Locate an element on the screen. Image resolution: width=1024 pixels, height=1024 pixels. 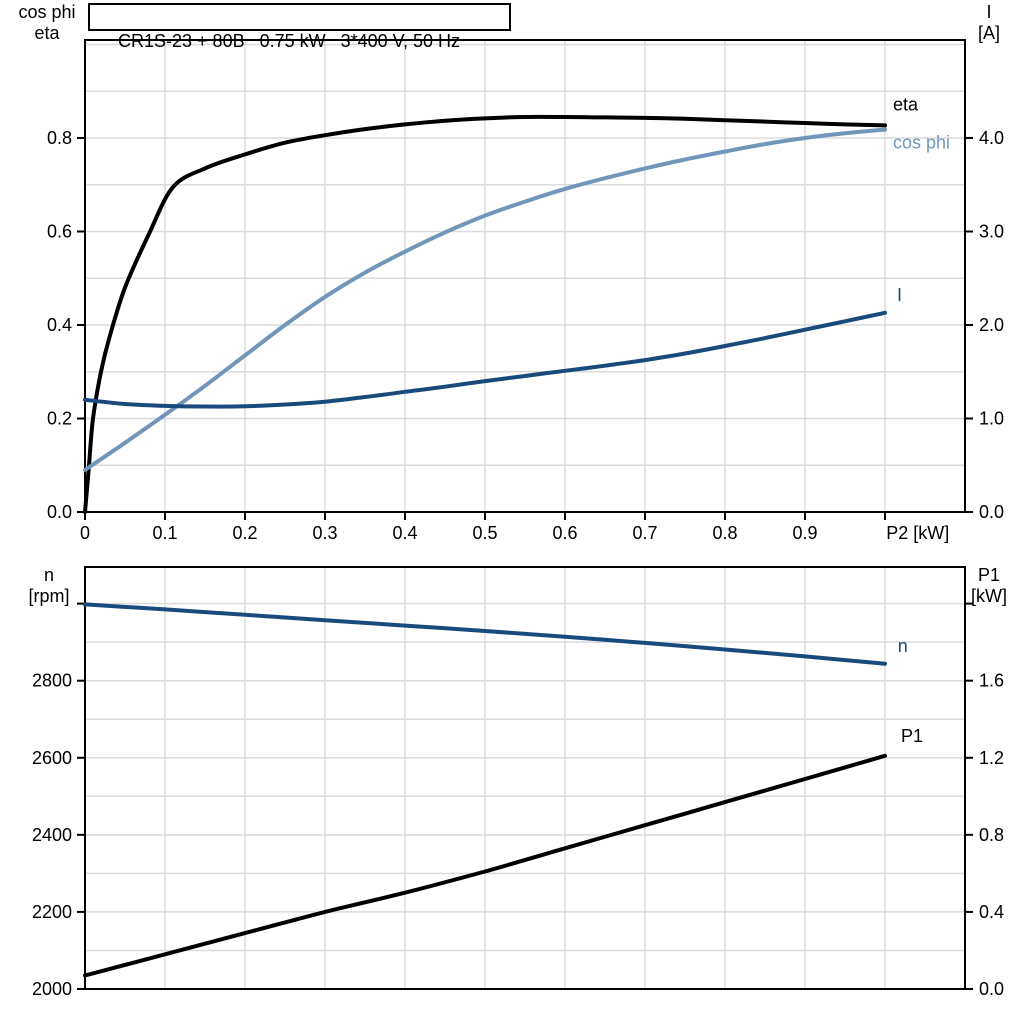
top-right-axis-title: I [A] is located at coordinates (989, 23).